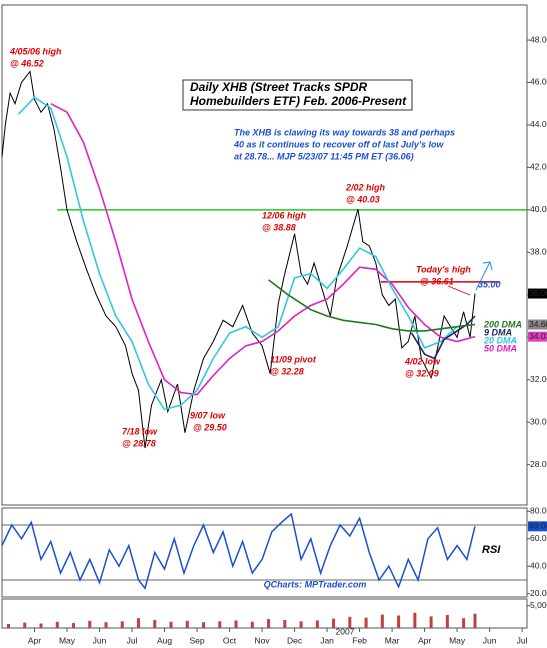 This screenshot has width=547, height=648. I want to click on volume-tick-label: 5,000, so click(538, 605).